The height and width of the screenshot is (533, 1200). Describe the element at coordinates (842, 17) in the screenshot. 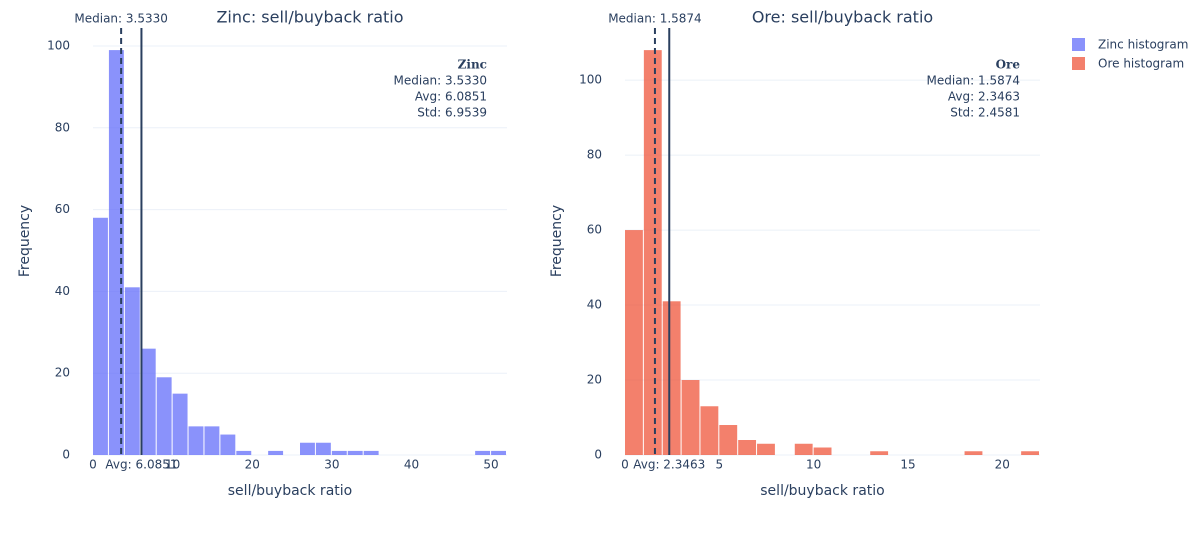

I see `chart-title: Ore: sell/buyback ratio` at that location.